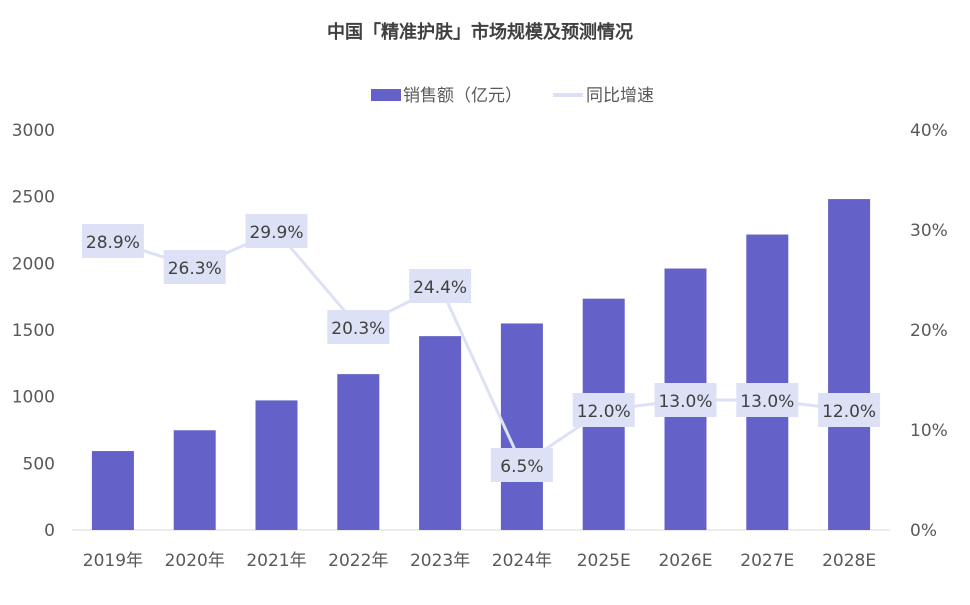 The height and width of the screenshot is (605, 970). What do you see at coordinates (386, 95) in the screenshot?
I see `legend-bar-swatch` at bounding box center [386, 95].